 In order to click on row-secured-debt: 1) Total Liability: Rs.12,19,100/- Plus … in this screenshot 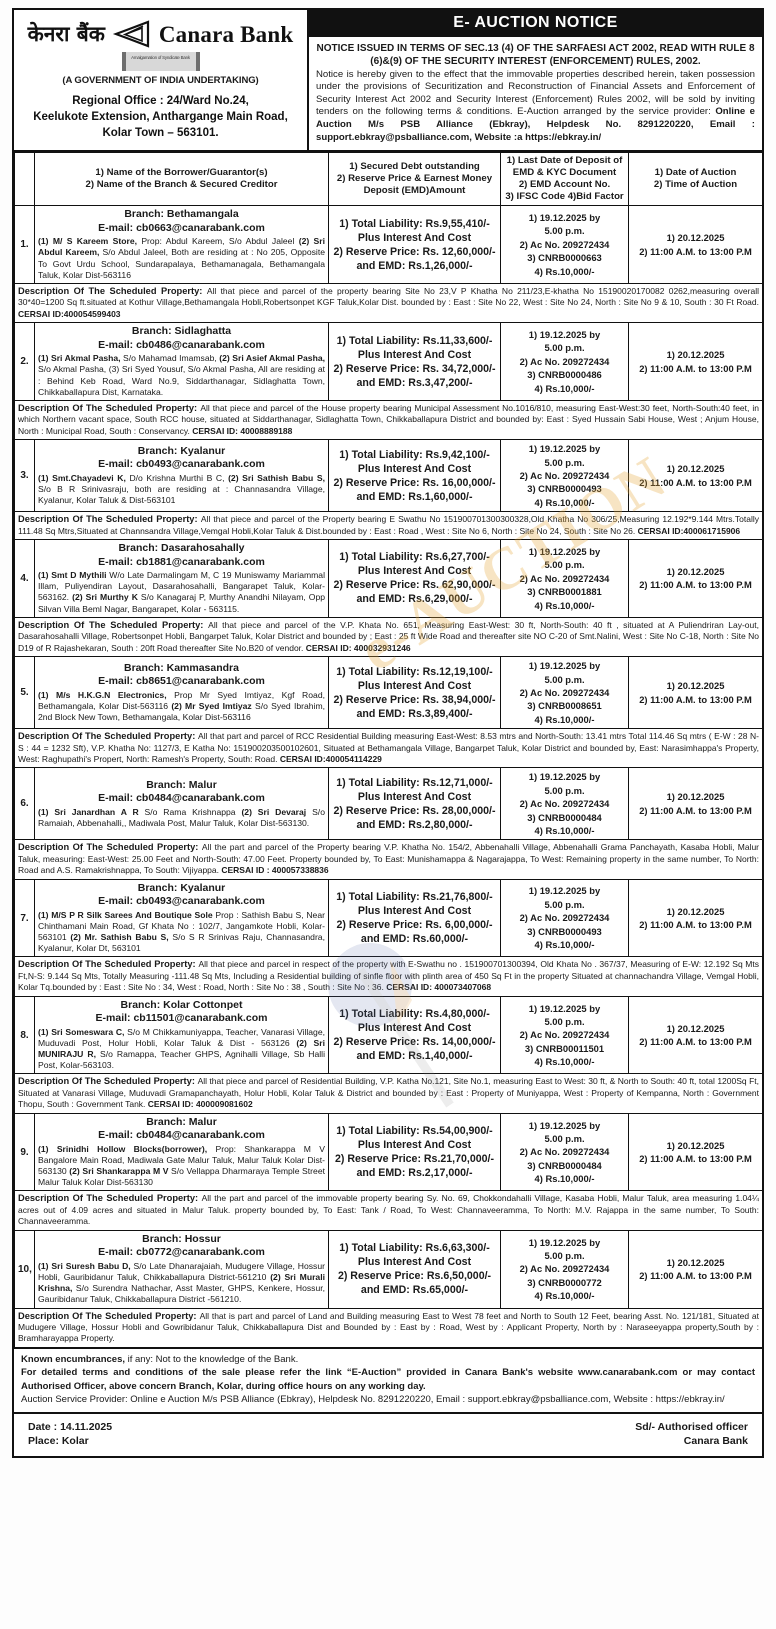, I will do `click(414, 693)`.